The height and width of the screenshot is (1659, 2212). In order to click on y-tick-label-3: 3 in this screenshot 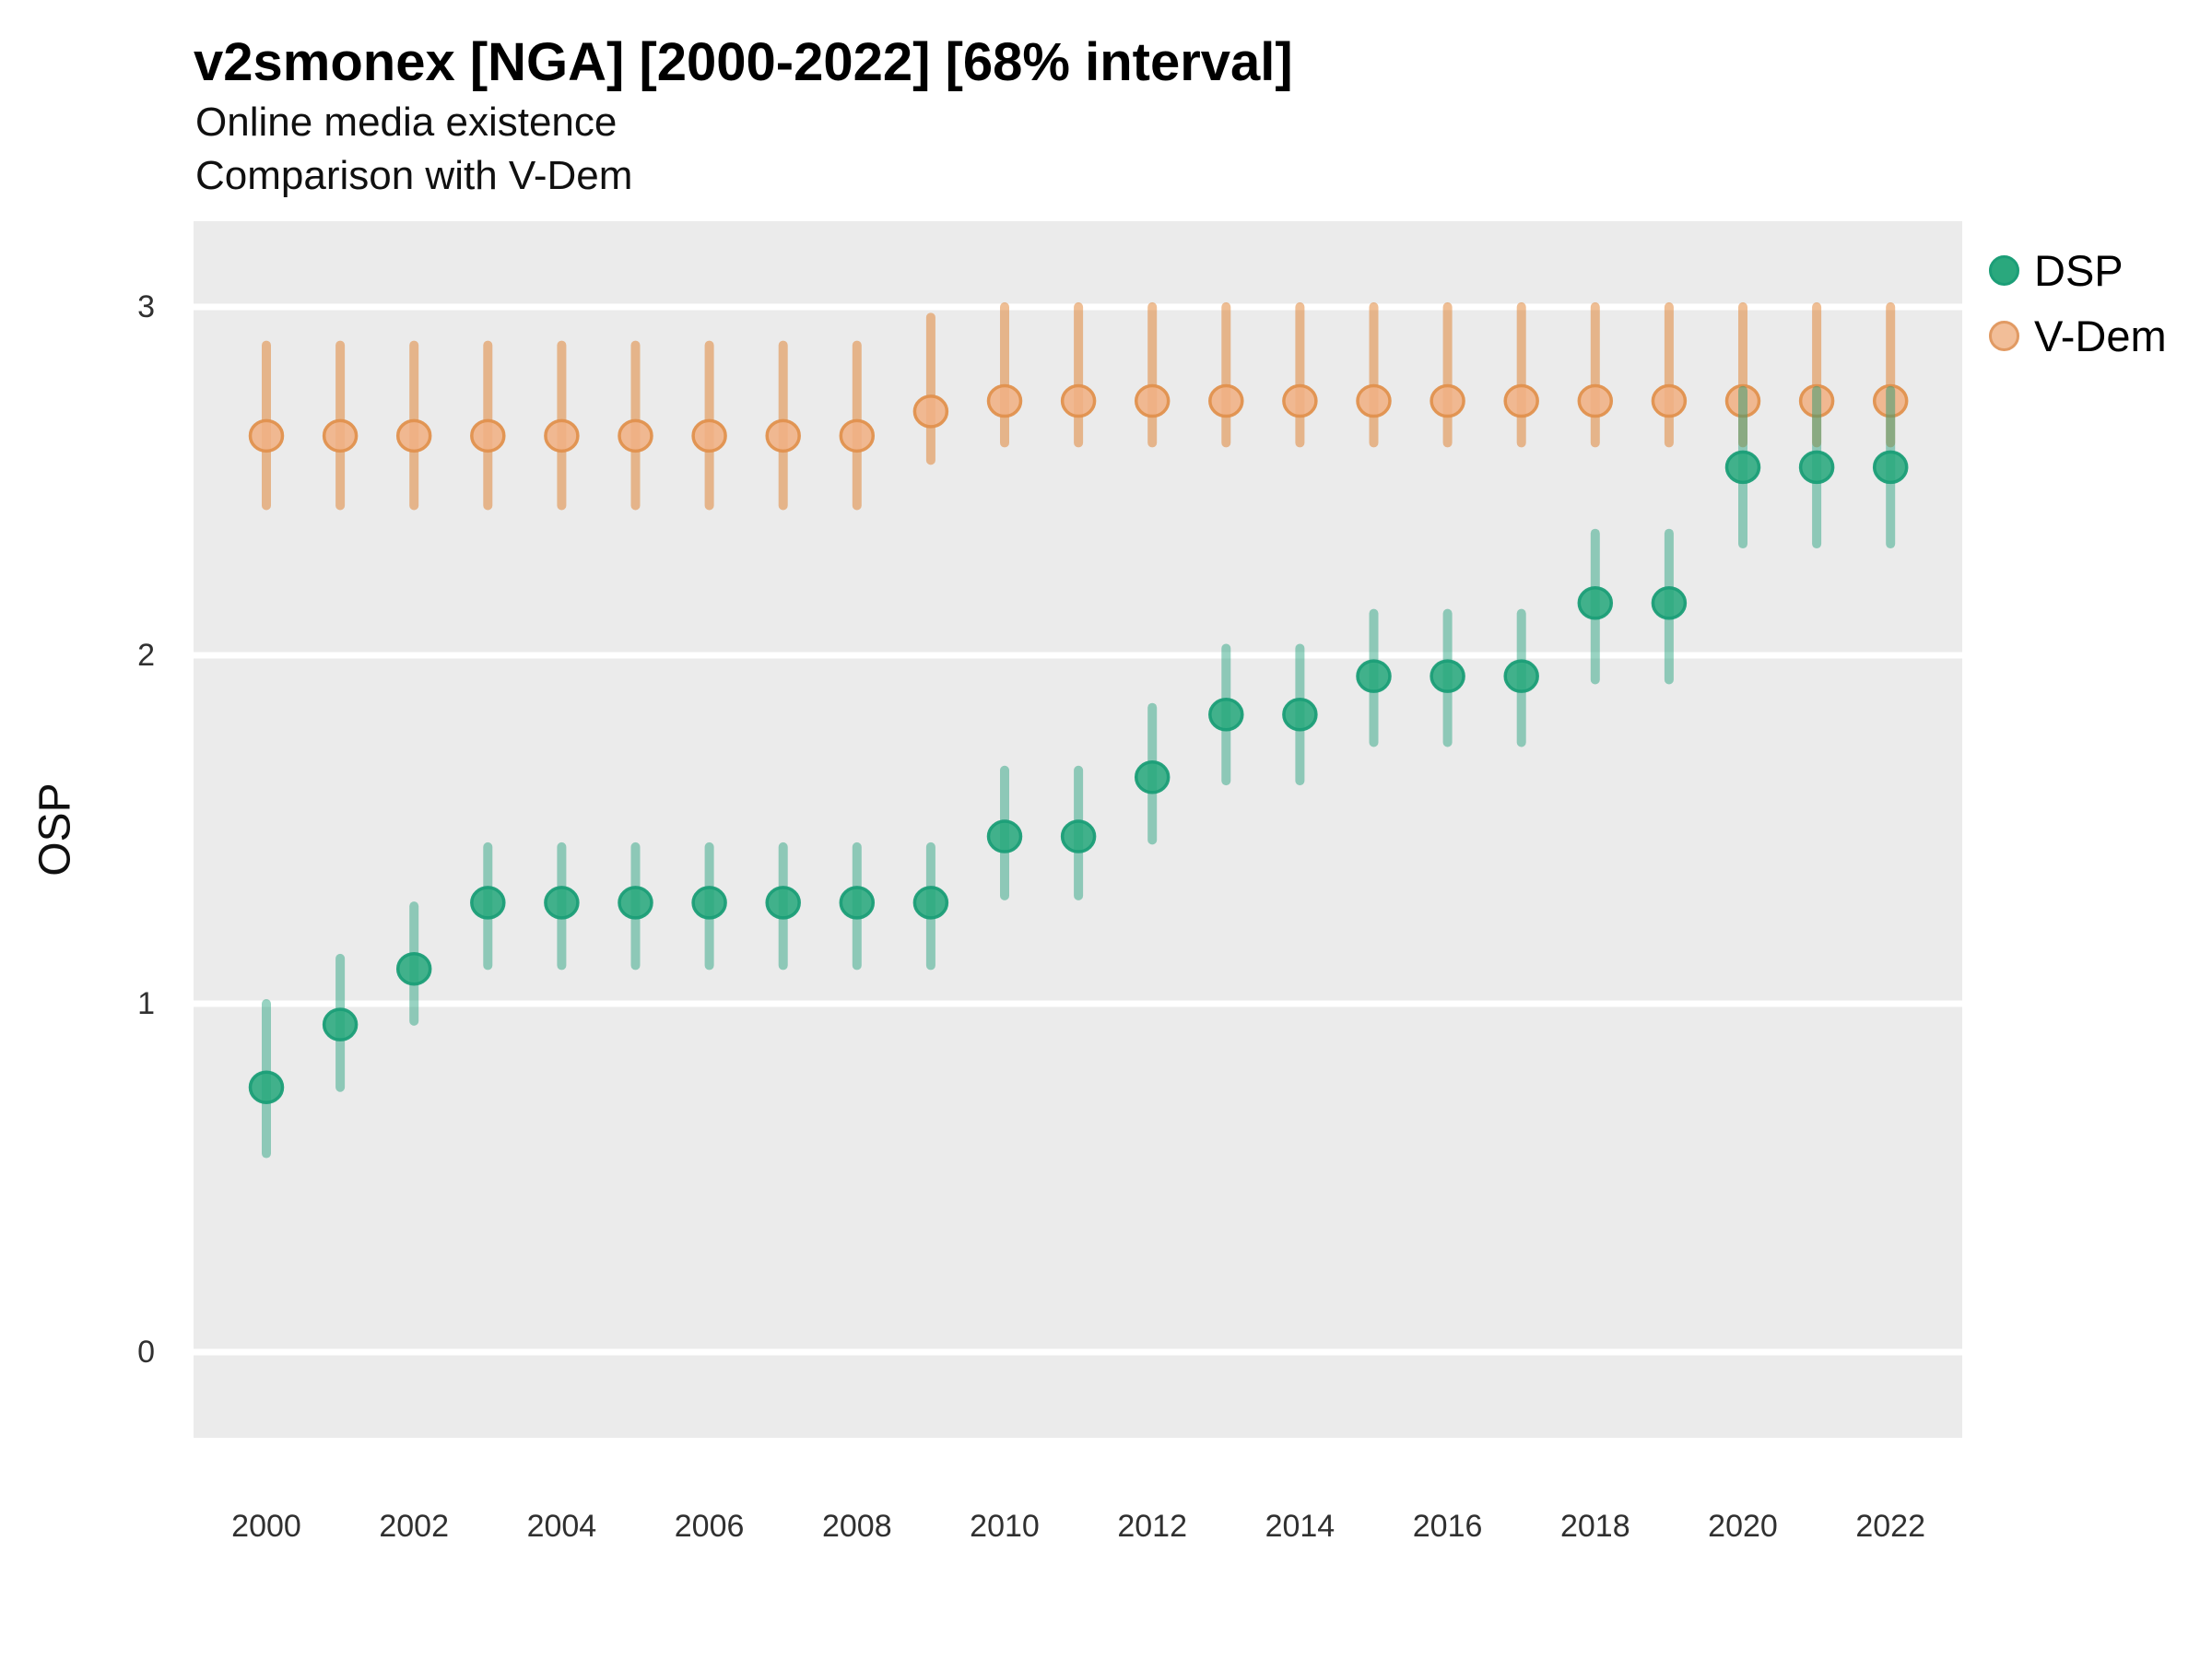, I will do `click(146, 306)`.